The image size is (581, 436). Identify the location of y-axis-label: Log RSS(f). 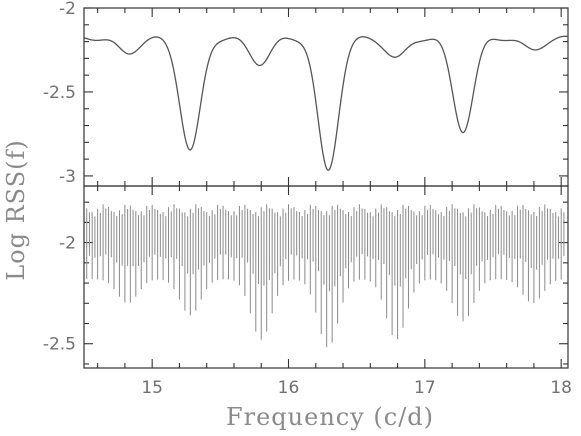
(16, 210).